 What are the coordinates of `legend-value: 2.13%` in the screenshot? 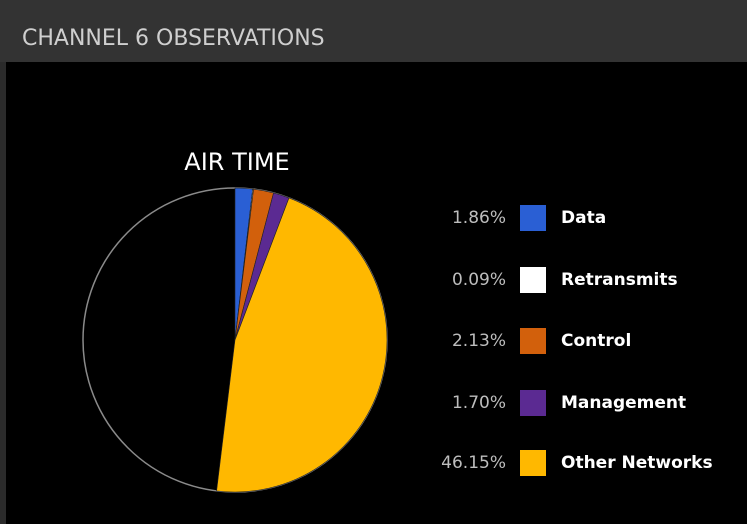 It's located at (479, 341).